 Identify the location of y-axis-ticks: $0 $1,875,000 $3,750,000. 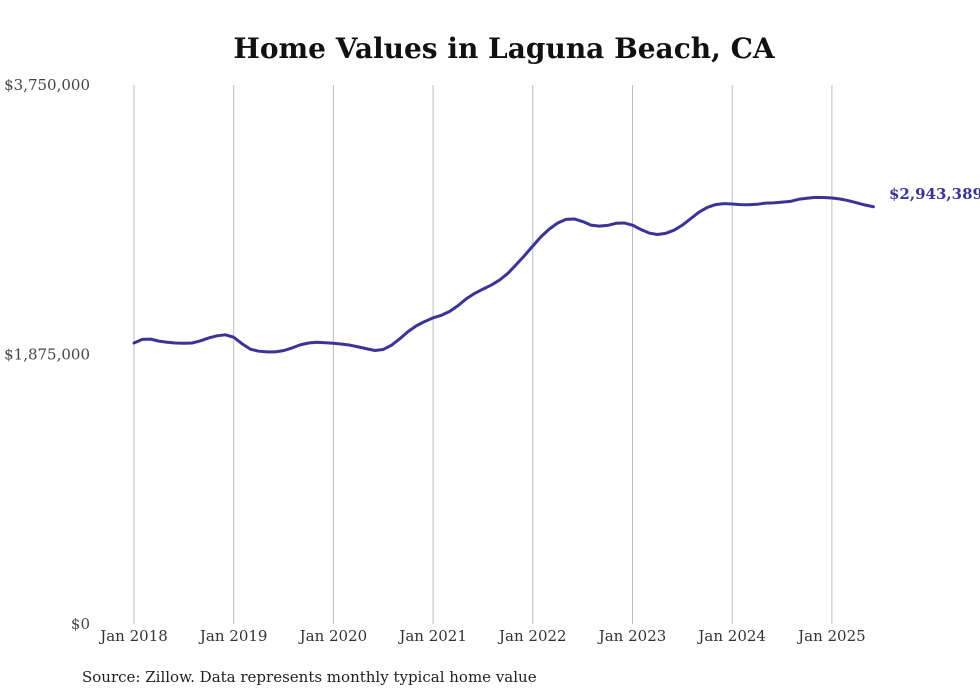
(47, 354).